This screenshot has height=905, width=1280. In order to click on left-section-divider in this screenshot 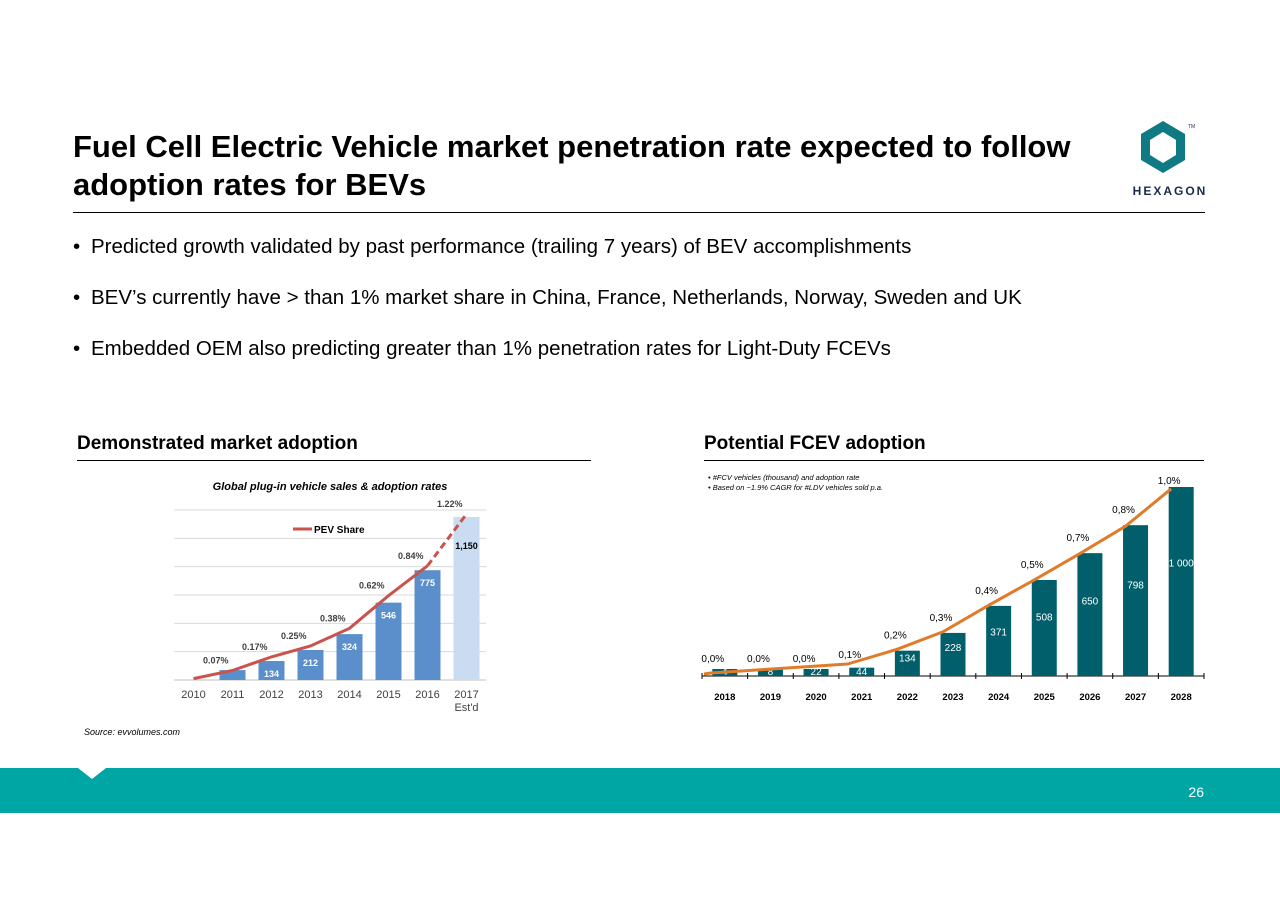, I will do `click(334, 460)`.